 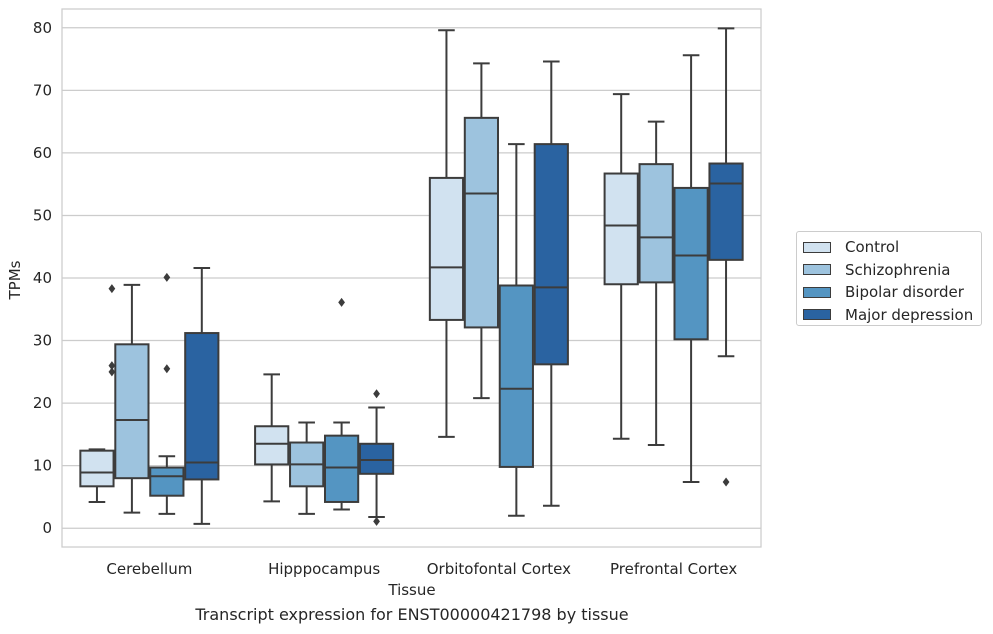 What do you see at coordinates (42, 28) in the screenshot?
I see `y-tick-label: 80` at bounding box center [42, 28].